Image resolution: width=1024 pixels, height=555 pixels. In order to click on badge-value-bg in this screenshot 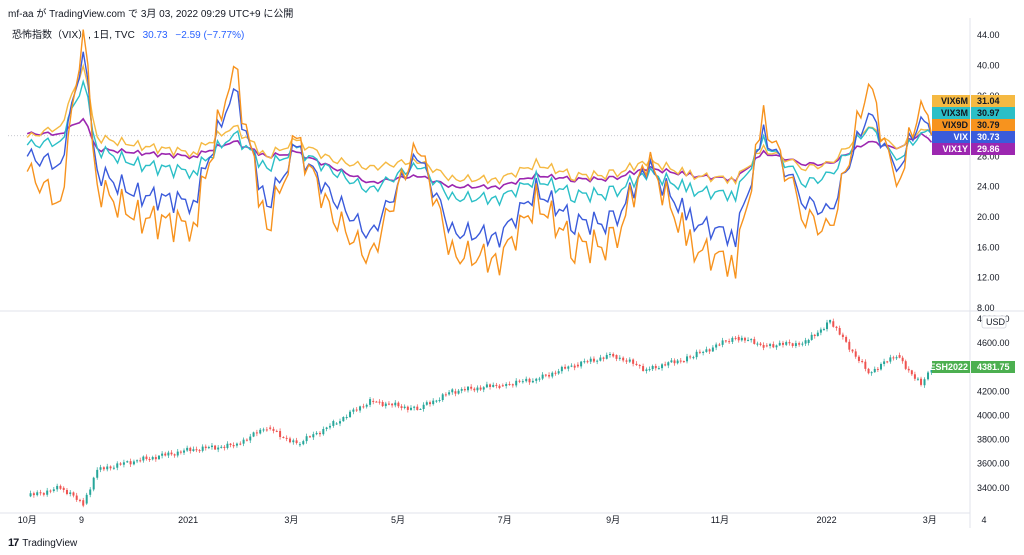, I will do `click(993, 125)`.